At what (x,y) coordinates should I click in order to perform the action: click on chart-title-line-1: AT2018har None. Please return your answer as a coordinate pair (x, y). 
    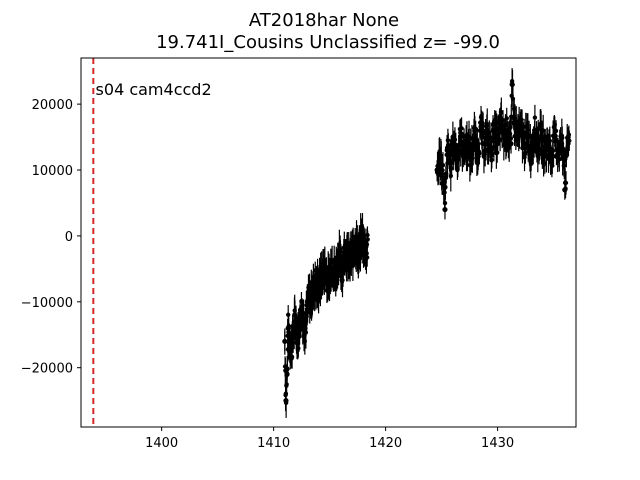
    Looking at the image, I should click on (324, 20).